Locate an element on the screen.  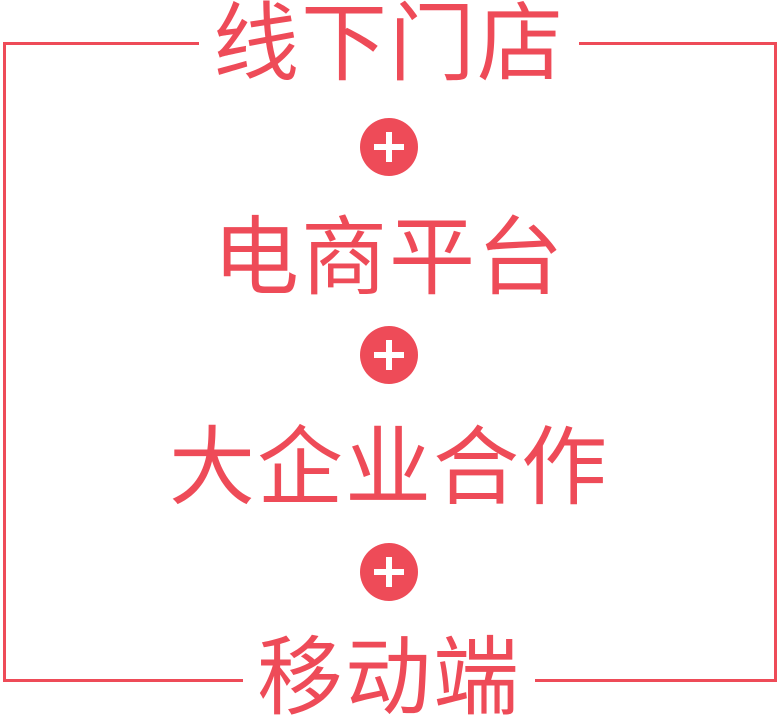
item-offline-stores: 线下门店 is located at coordinates (389, 47).